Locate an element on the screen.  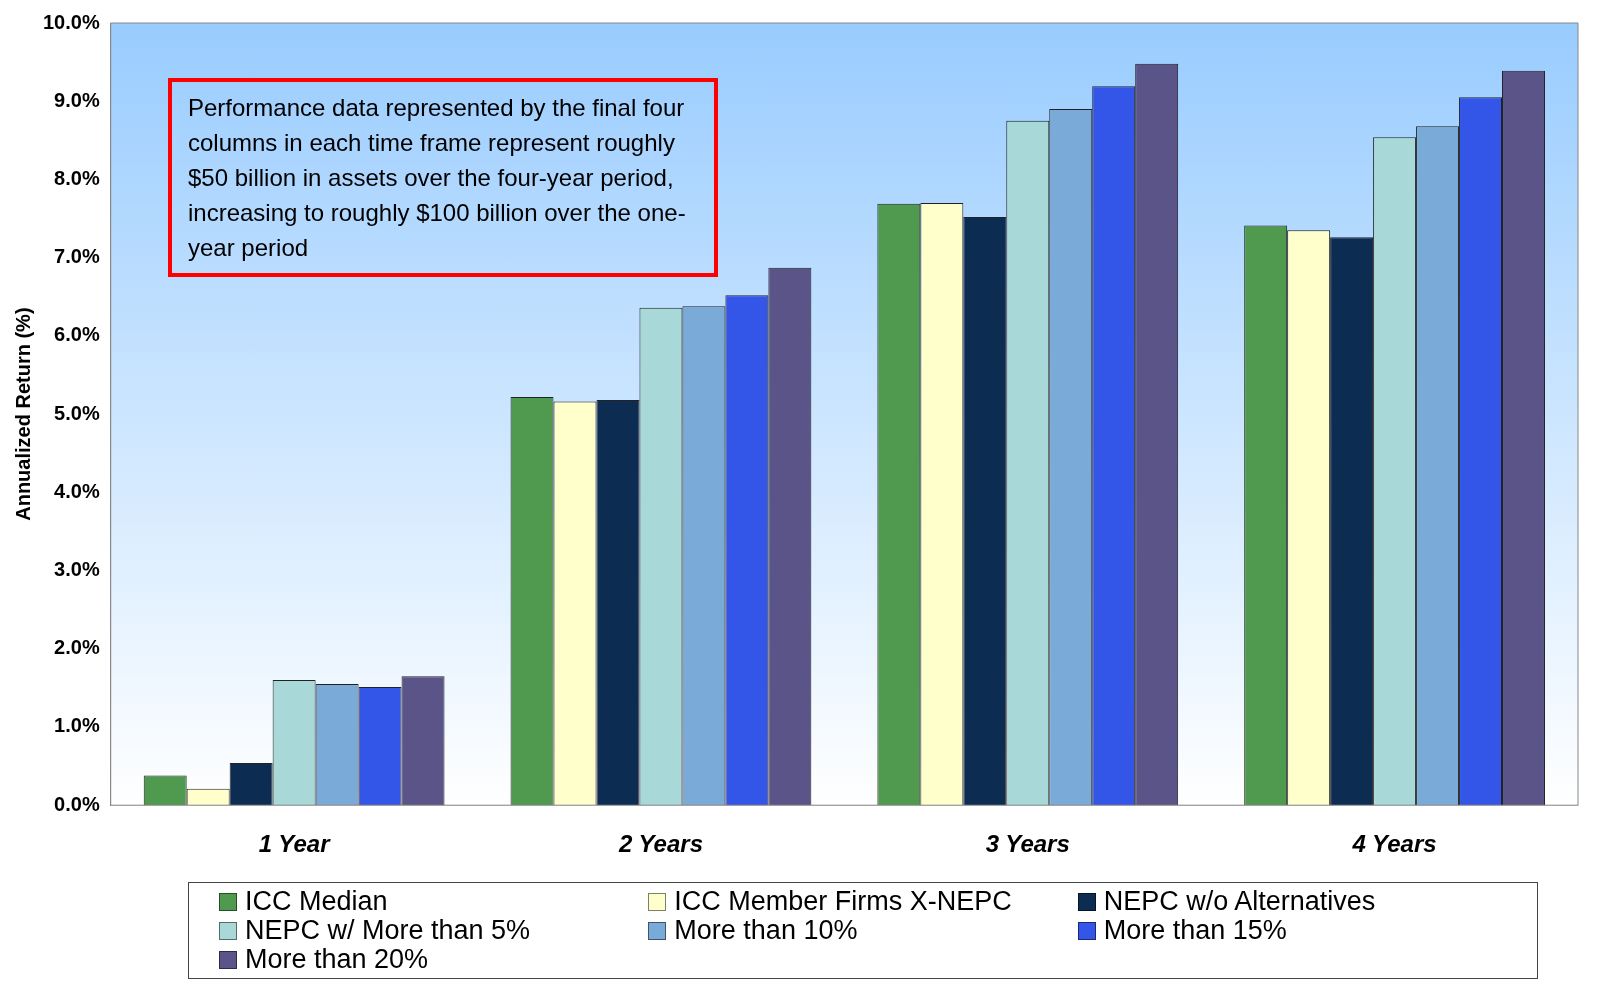
annotation: Performance data represented by the final four columns in each time frame represent roughly $50 billion in assets over the four-year period, increasing to roughly $100 billion over the one-year period is located at coordinates (443, 177).